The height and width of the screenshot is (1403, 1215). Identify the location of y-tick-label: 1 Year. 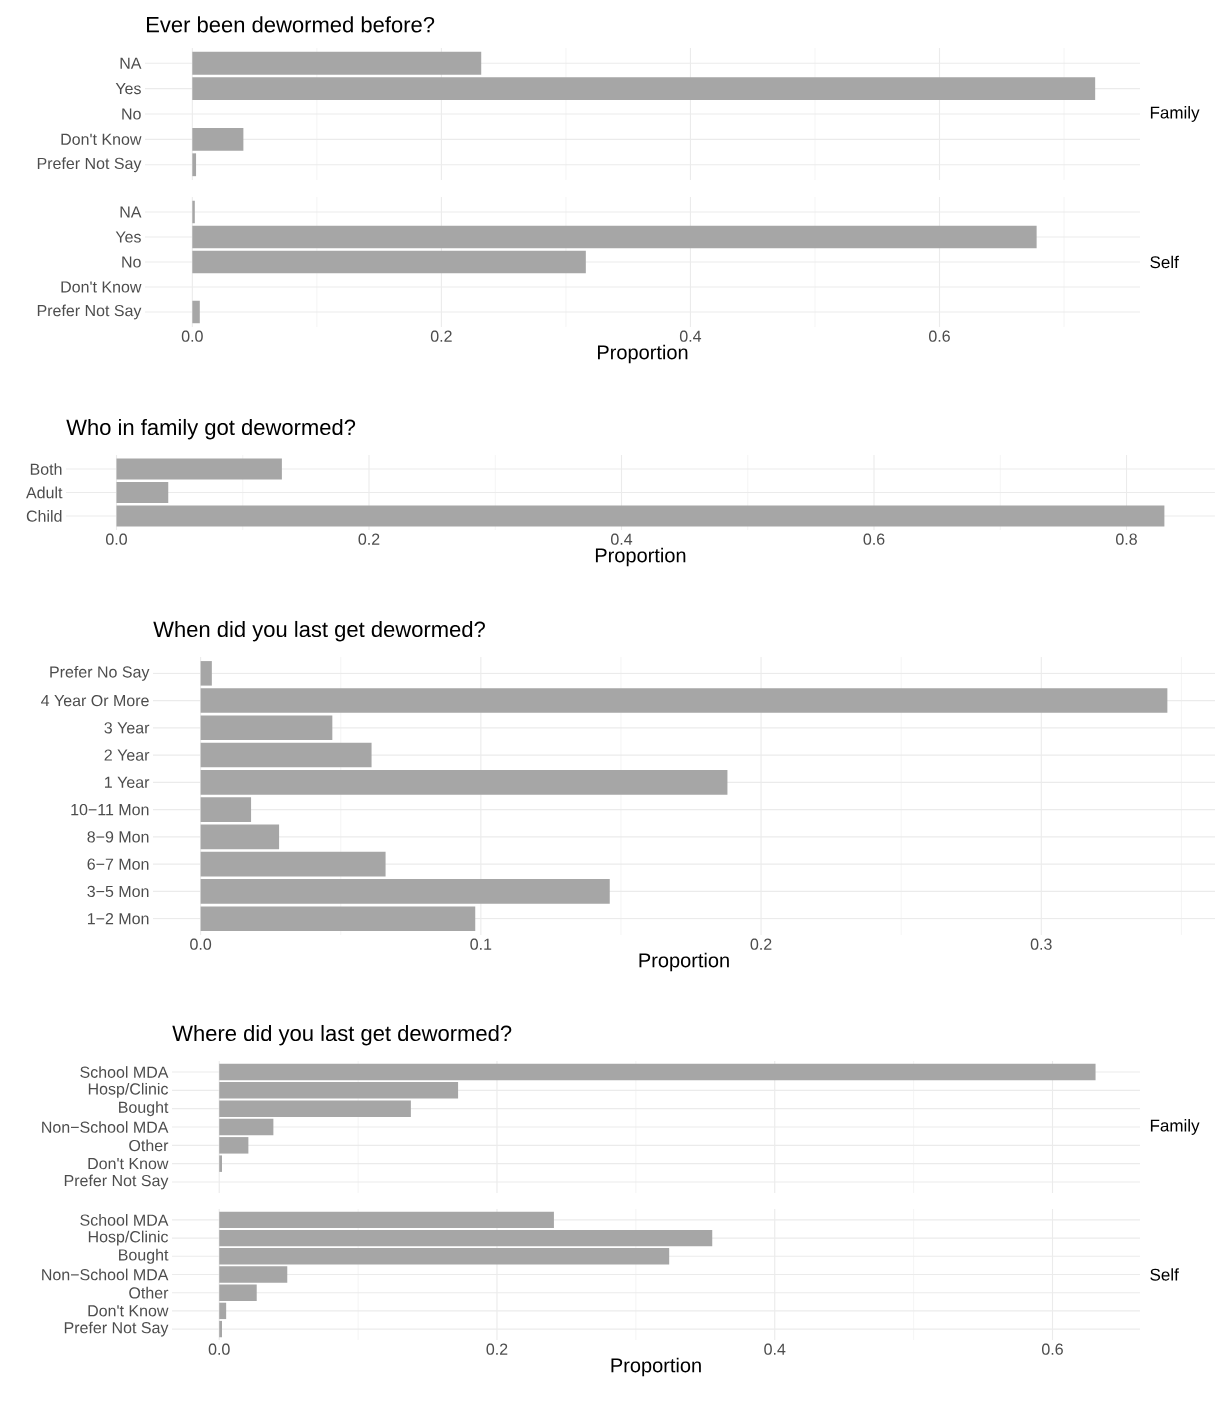
(127, 782).